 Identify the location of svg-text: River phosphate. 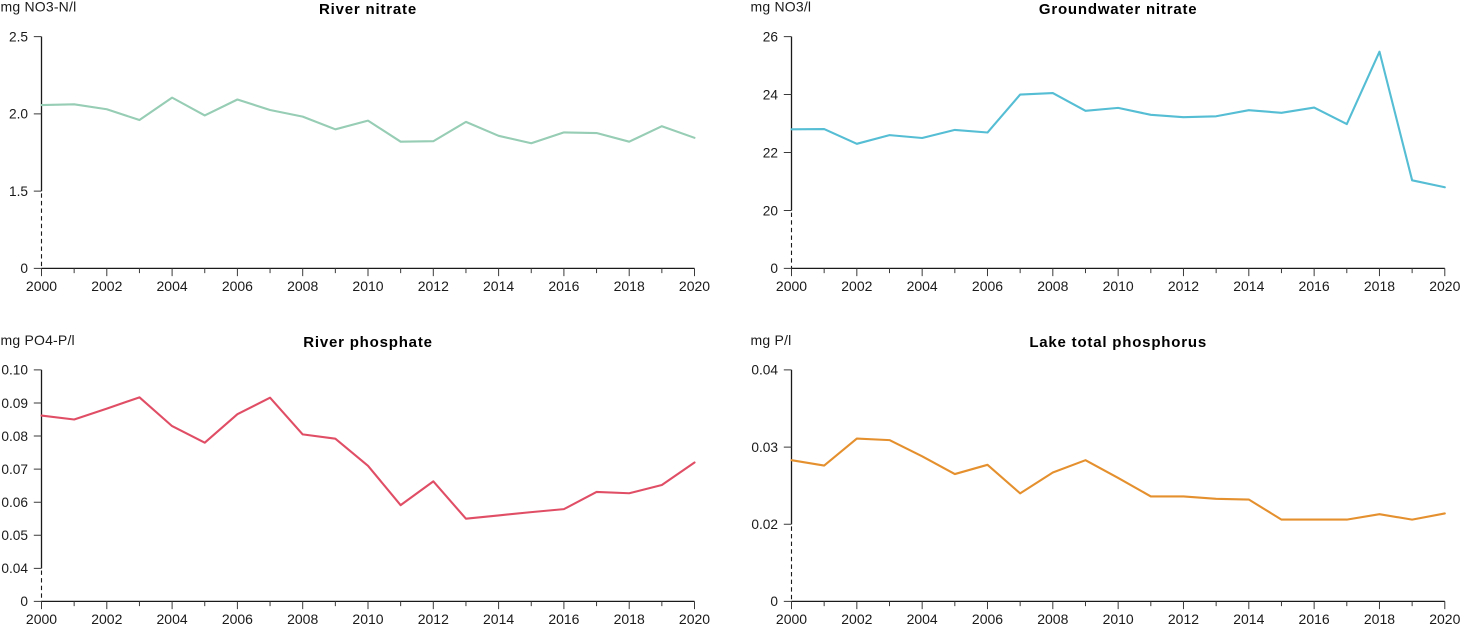
(368, 342).